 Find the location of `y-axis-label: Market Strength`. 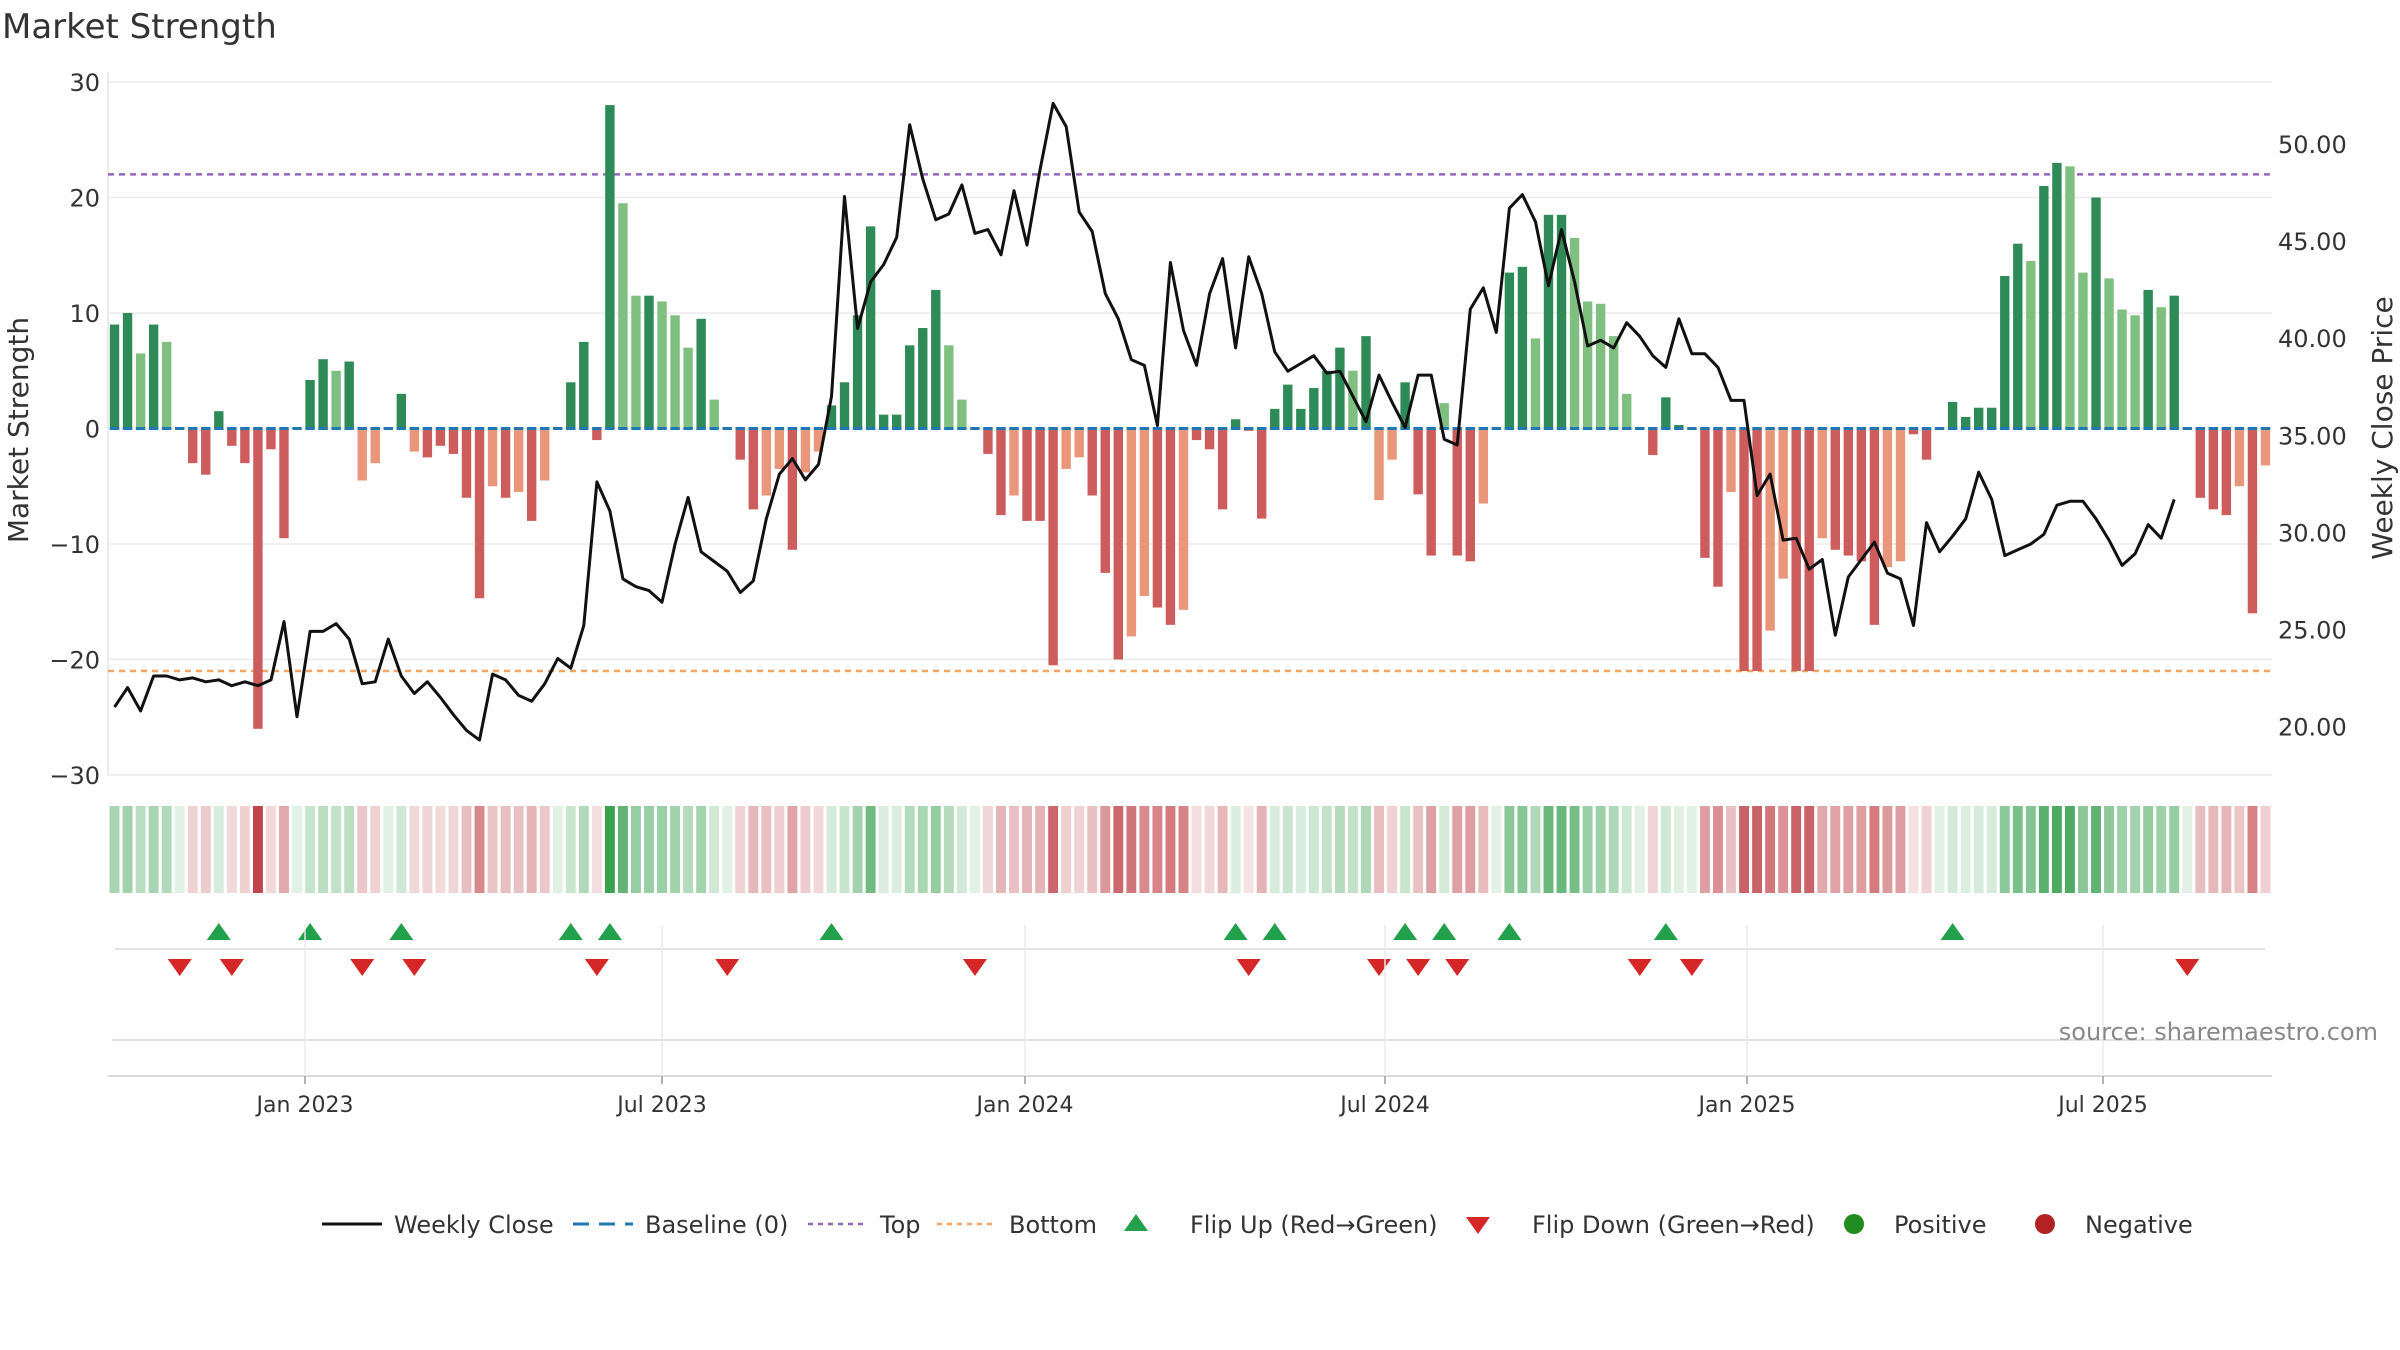

y-axis-label: Market Strength is located at coordinates (18, 430).